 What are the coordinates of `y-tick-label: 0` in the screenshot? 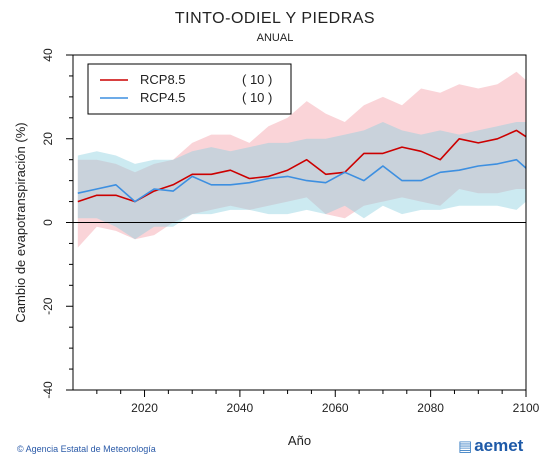 It's located at (48, 222).